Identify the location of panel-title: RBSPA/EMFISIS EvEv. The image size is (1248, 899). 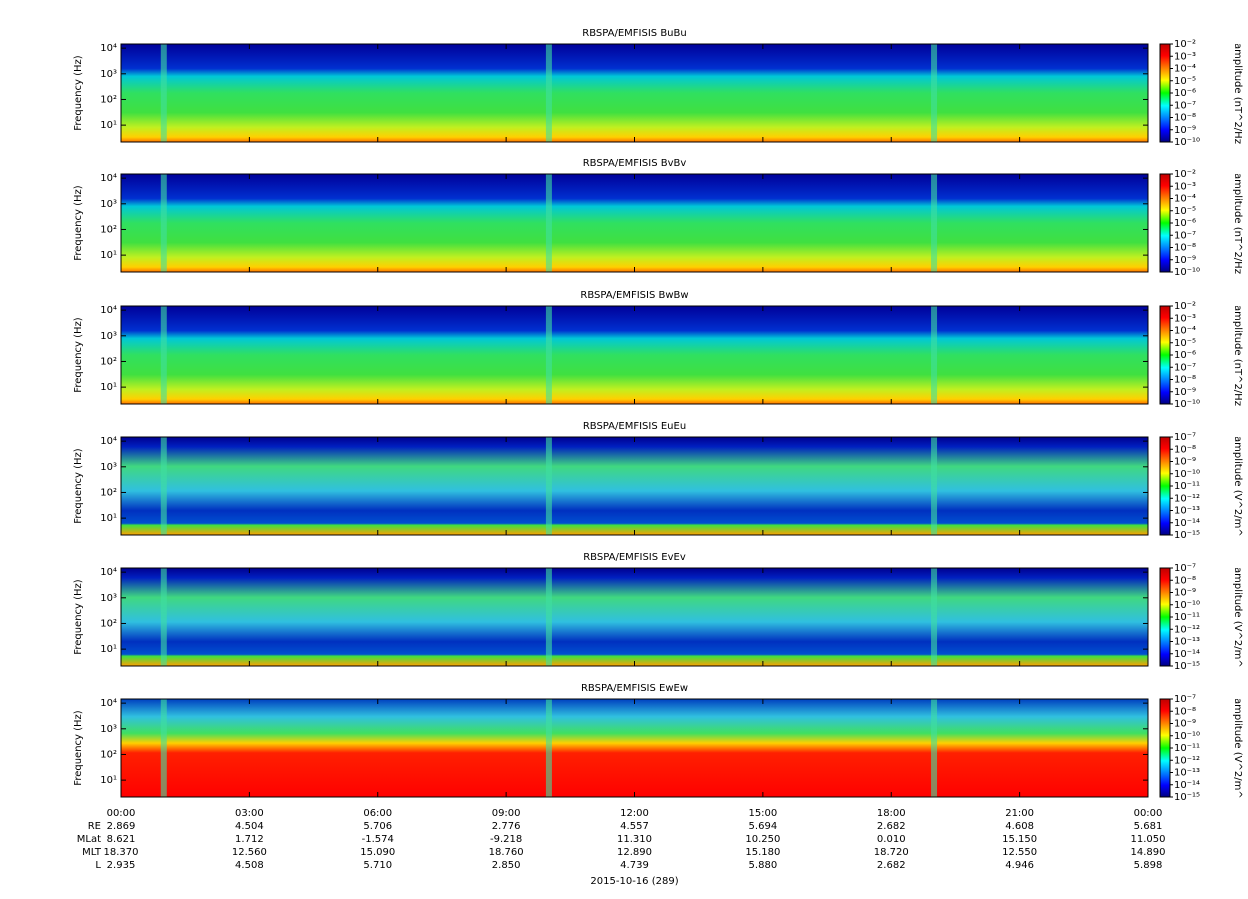
(634, 557).